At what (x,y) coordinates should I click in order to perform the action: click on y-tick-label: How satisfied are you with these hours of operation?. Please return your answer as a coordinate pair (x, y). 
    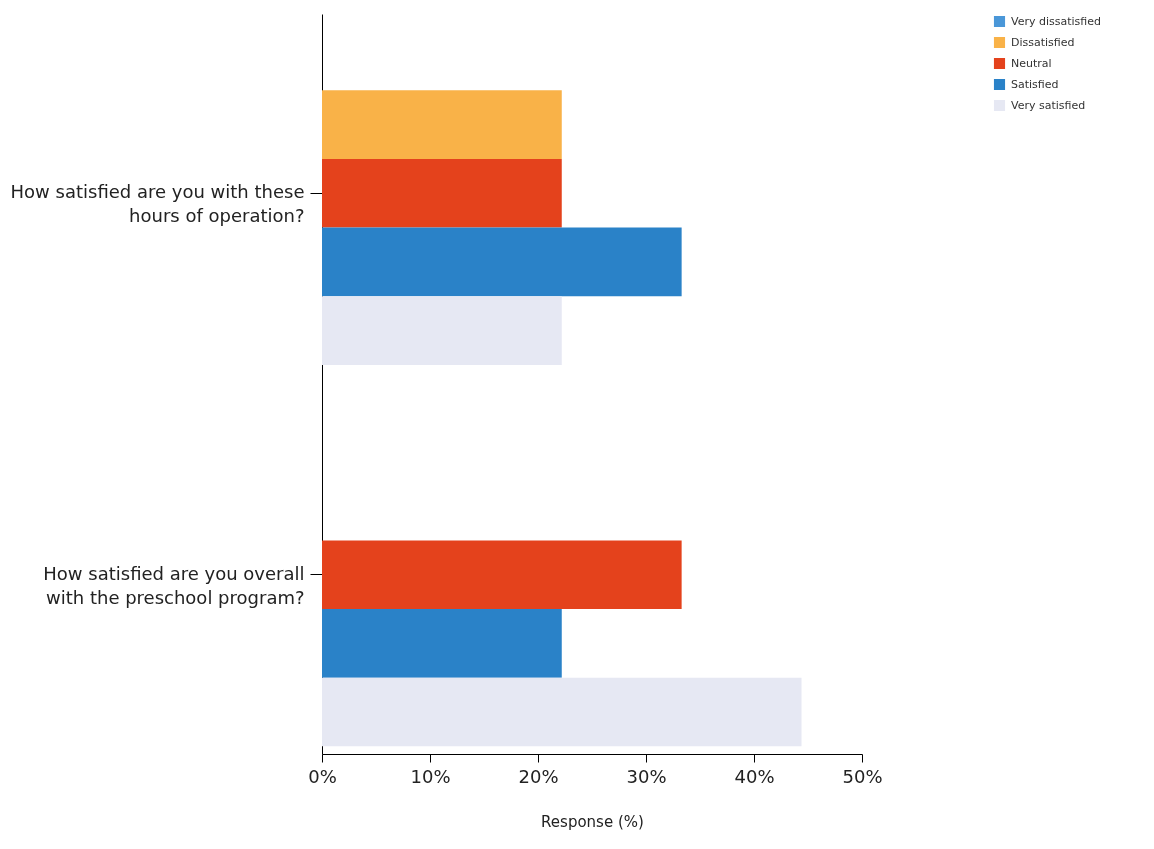
    Looking at the image, I should click on (157, 204).